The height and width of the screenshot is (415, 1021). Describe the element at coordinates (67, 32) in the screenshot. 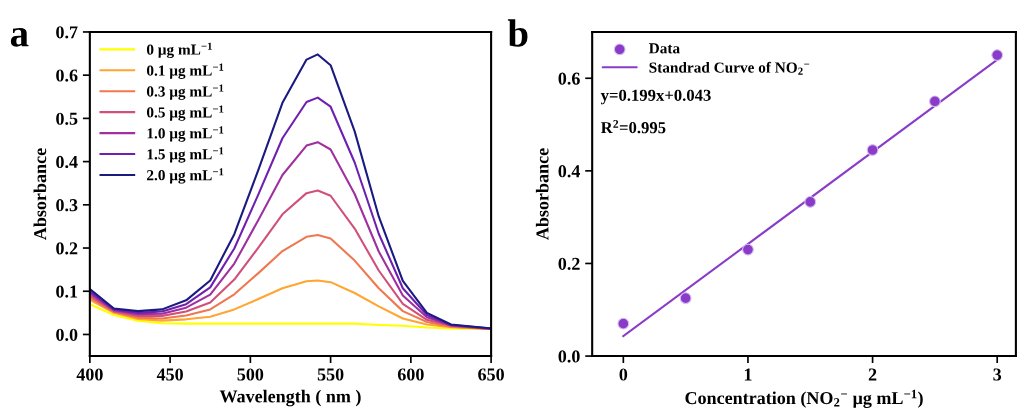

I see `y-tick-label: 0.7` at that location.